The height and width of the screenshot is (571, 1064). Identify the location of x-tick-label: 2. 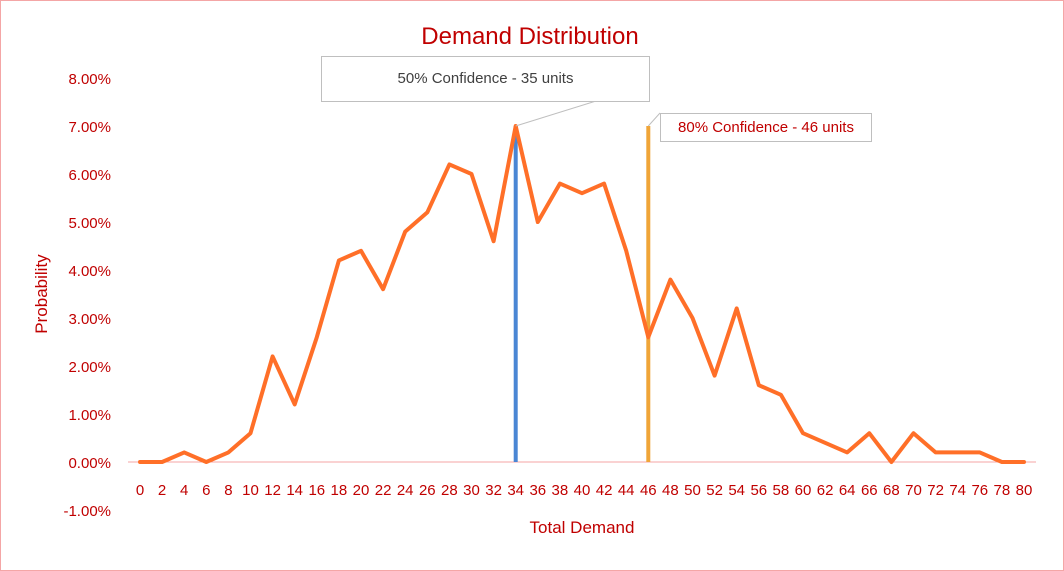
(162, 490).